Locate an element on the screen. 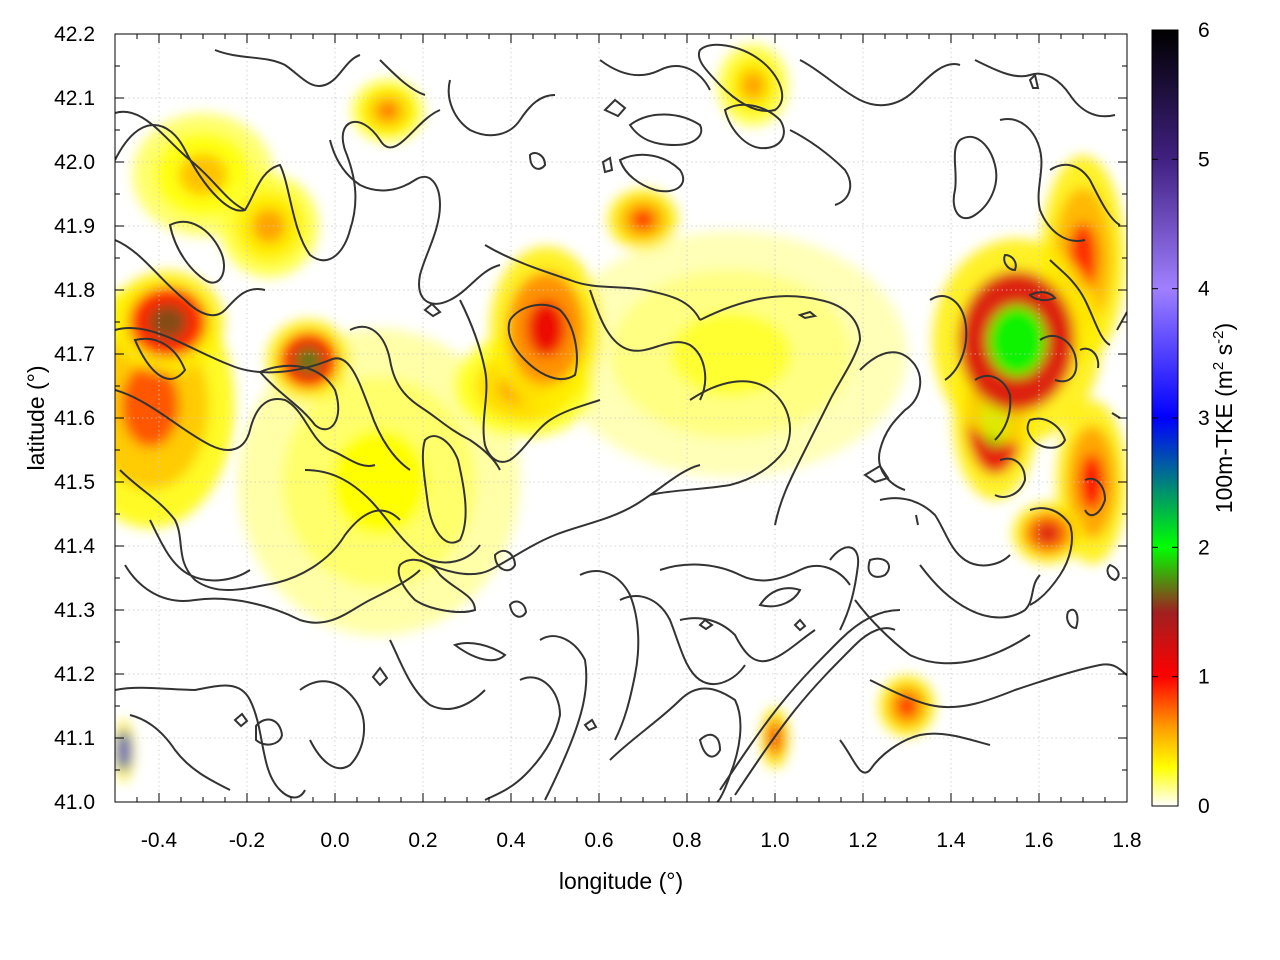 This screenshot has height=960, width=1280. y-tick-label: 41.3 is located at coordinates (74, 610).